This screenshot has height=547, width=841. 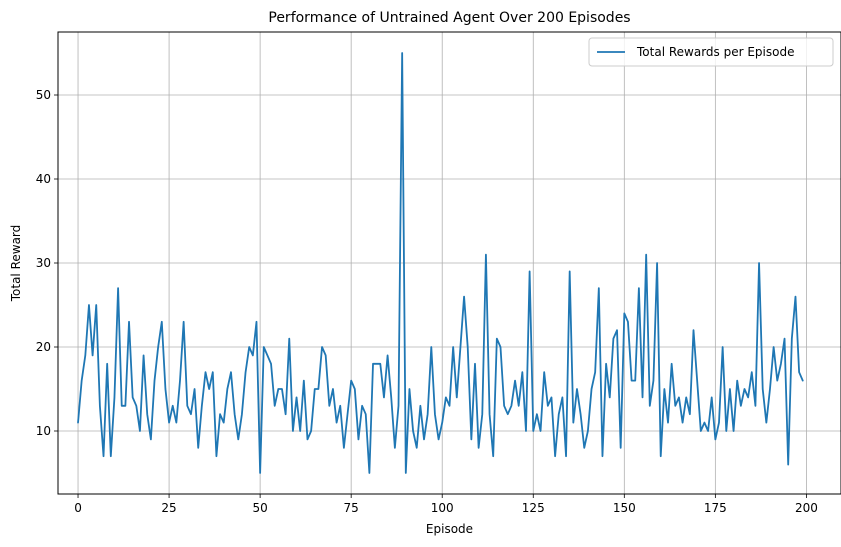 What do you see at coordinates (624, 508) in the screenshot?
I see `x-tick-label: 150` at bounding box center [624, 508].